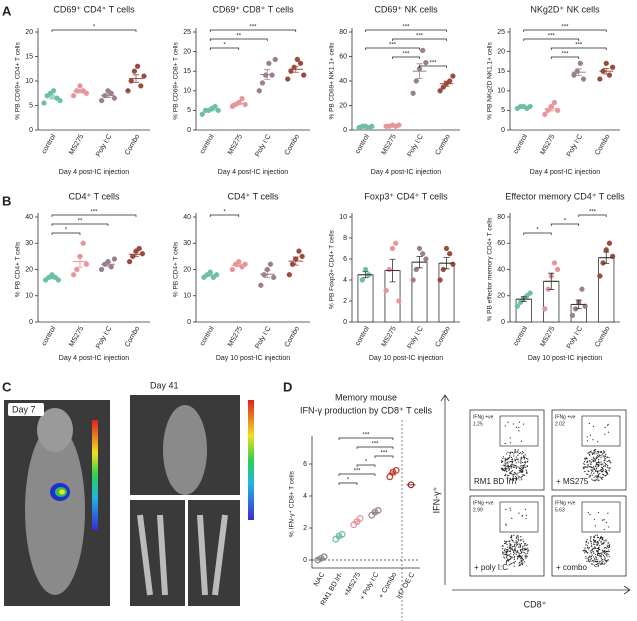 This screenshot has width=637, height=621. Describe the element at coordinates (365, 502) in the screenshot. I see `axis` at that location.